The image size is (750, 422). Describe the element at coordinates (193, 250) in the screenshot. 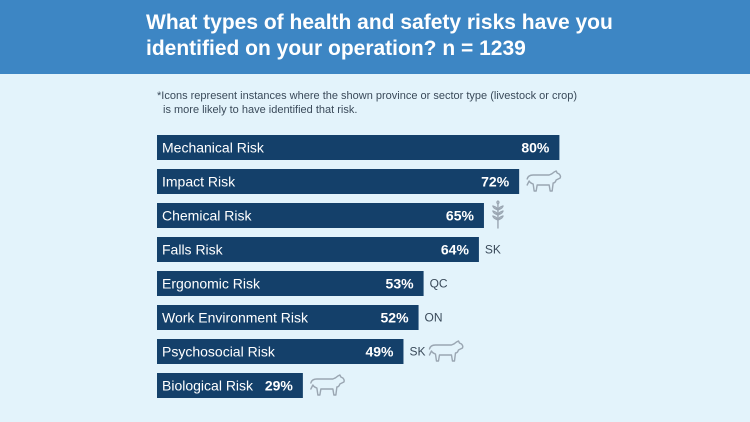

I see `bar-category-label: Falls Risk` at that location.